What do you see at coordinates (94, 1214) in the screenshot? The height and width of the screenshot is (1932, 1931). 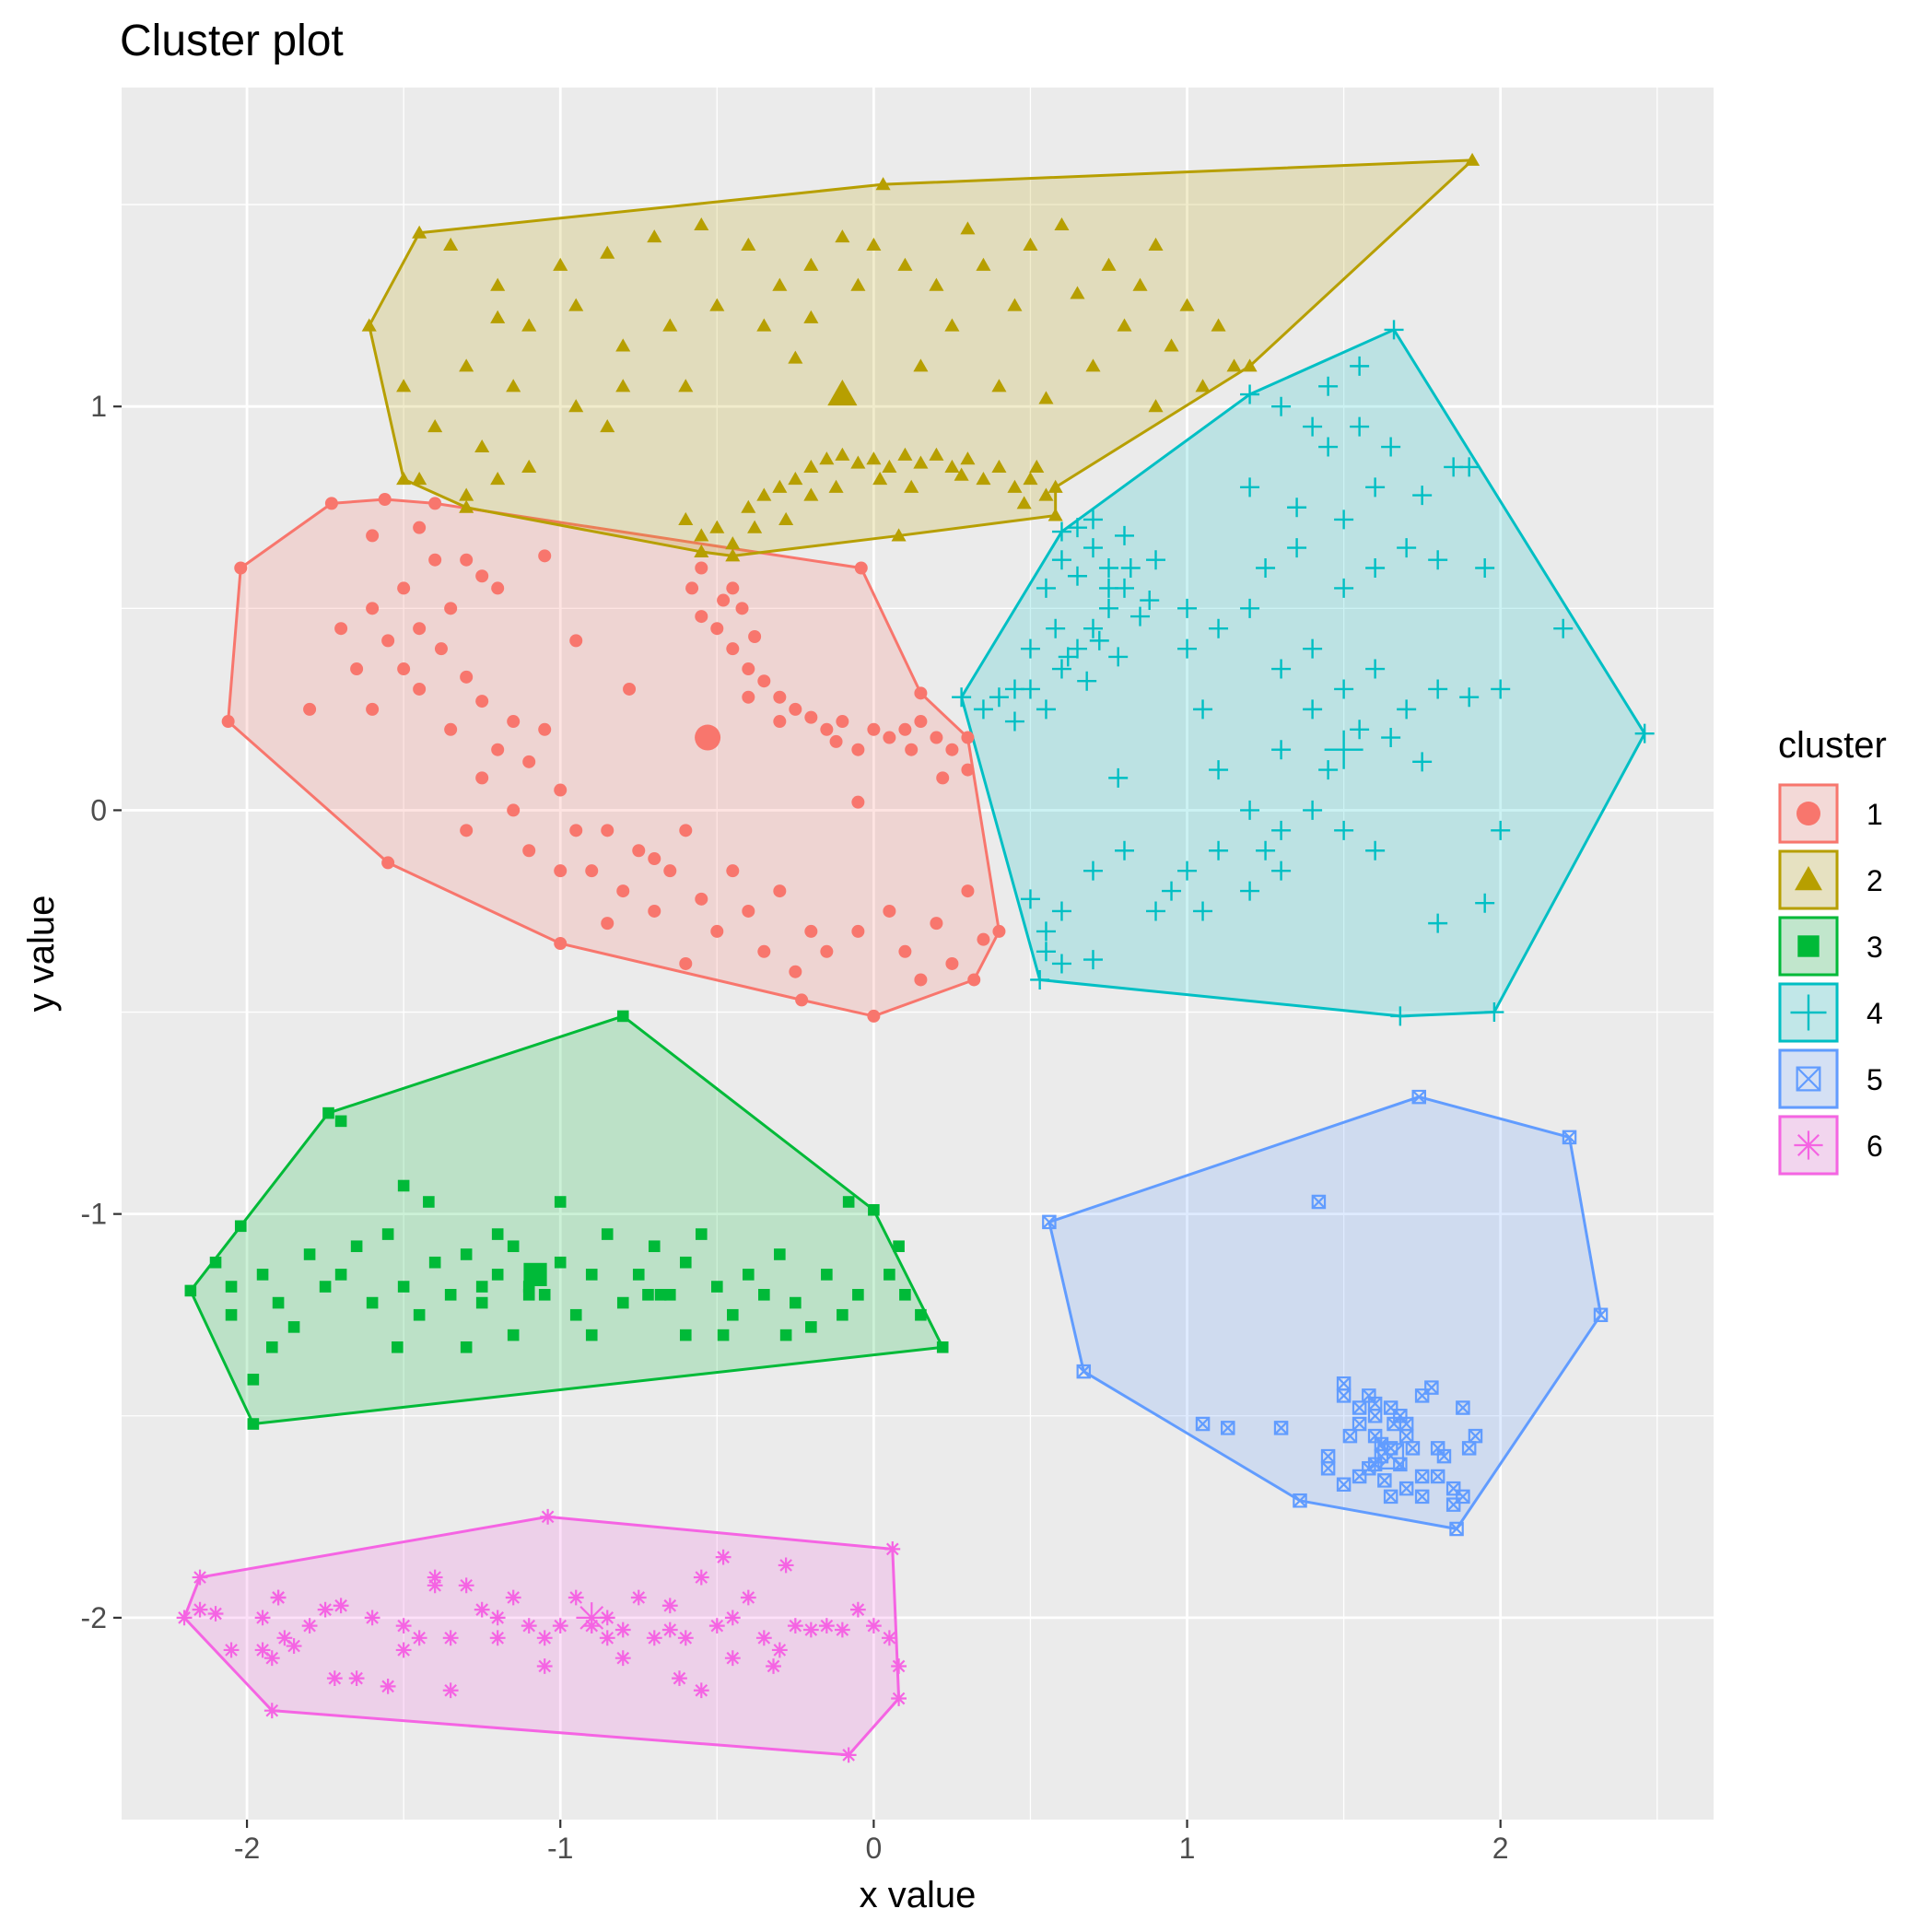 I see `y-tick-label: -1` at bounding box center [94, 1214].